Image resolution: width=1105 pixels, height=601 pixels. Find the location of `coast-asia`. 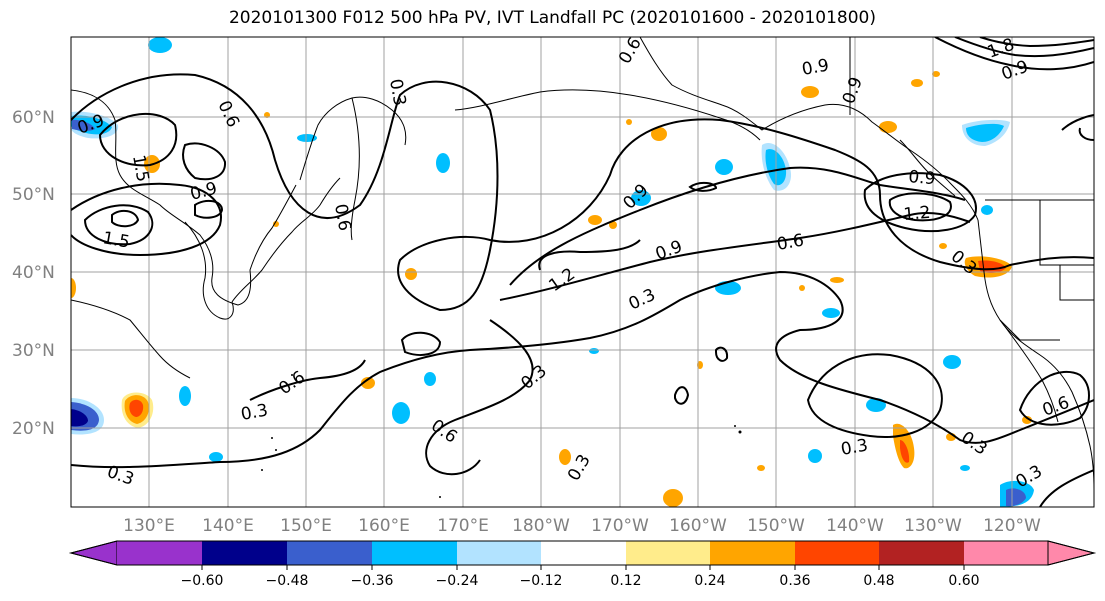

coast-asia is located at coordinates (184, 197).